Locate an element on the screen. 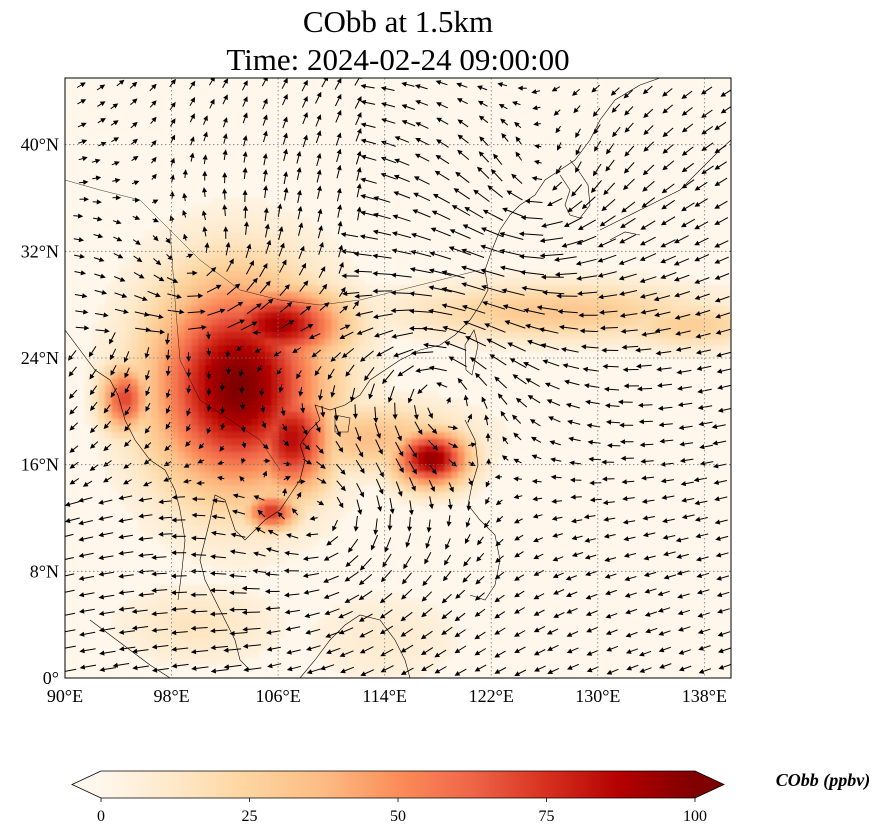 This screenshot has height=836, width=887. x-tick-label: 138°E is located at coordinates (704, 696).